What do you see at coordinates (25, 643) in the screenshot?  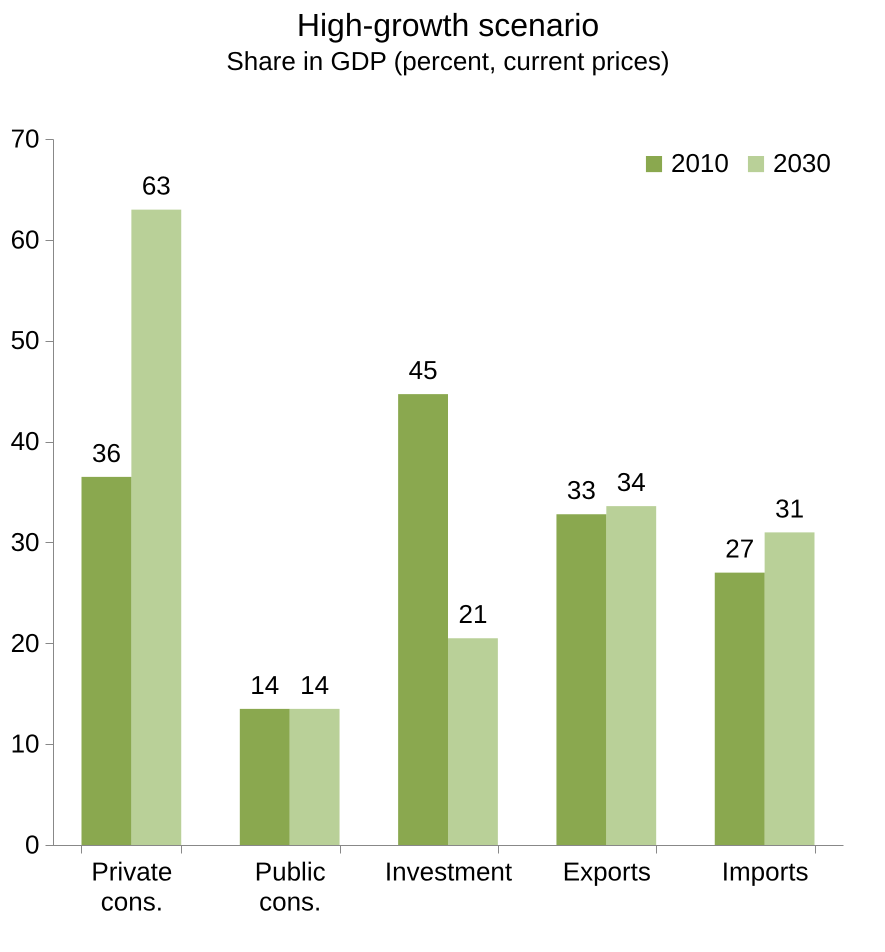 I see `y-tick-label: 20` at bounding box center [25, 643].